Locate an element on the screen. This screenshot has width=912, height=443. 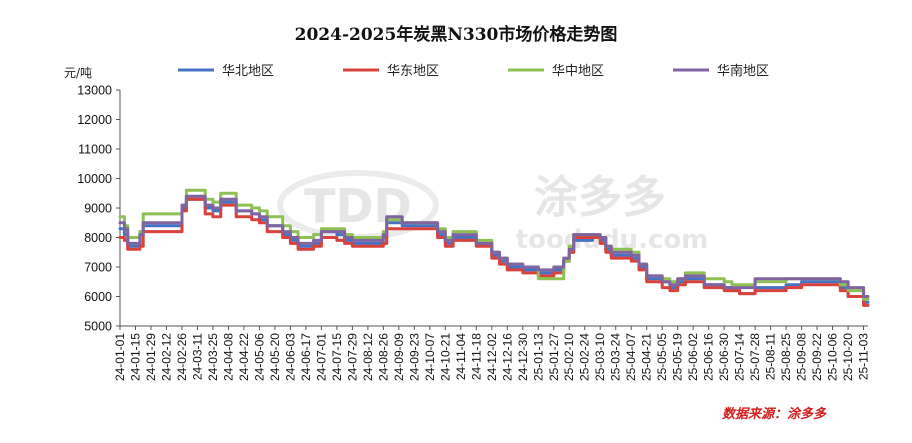
x-tick-label: 25-08-25 is located at coordinates (786, 357).